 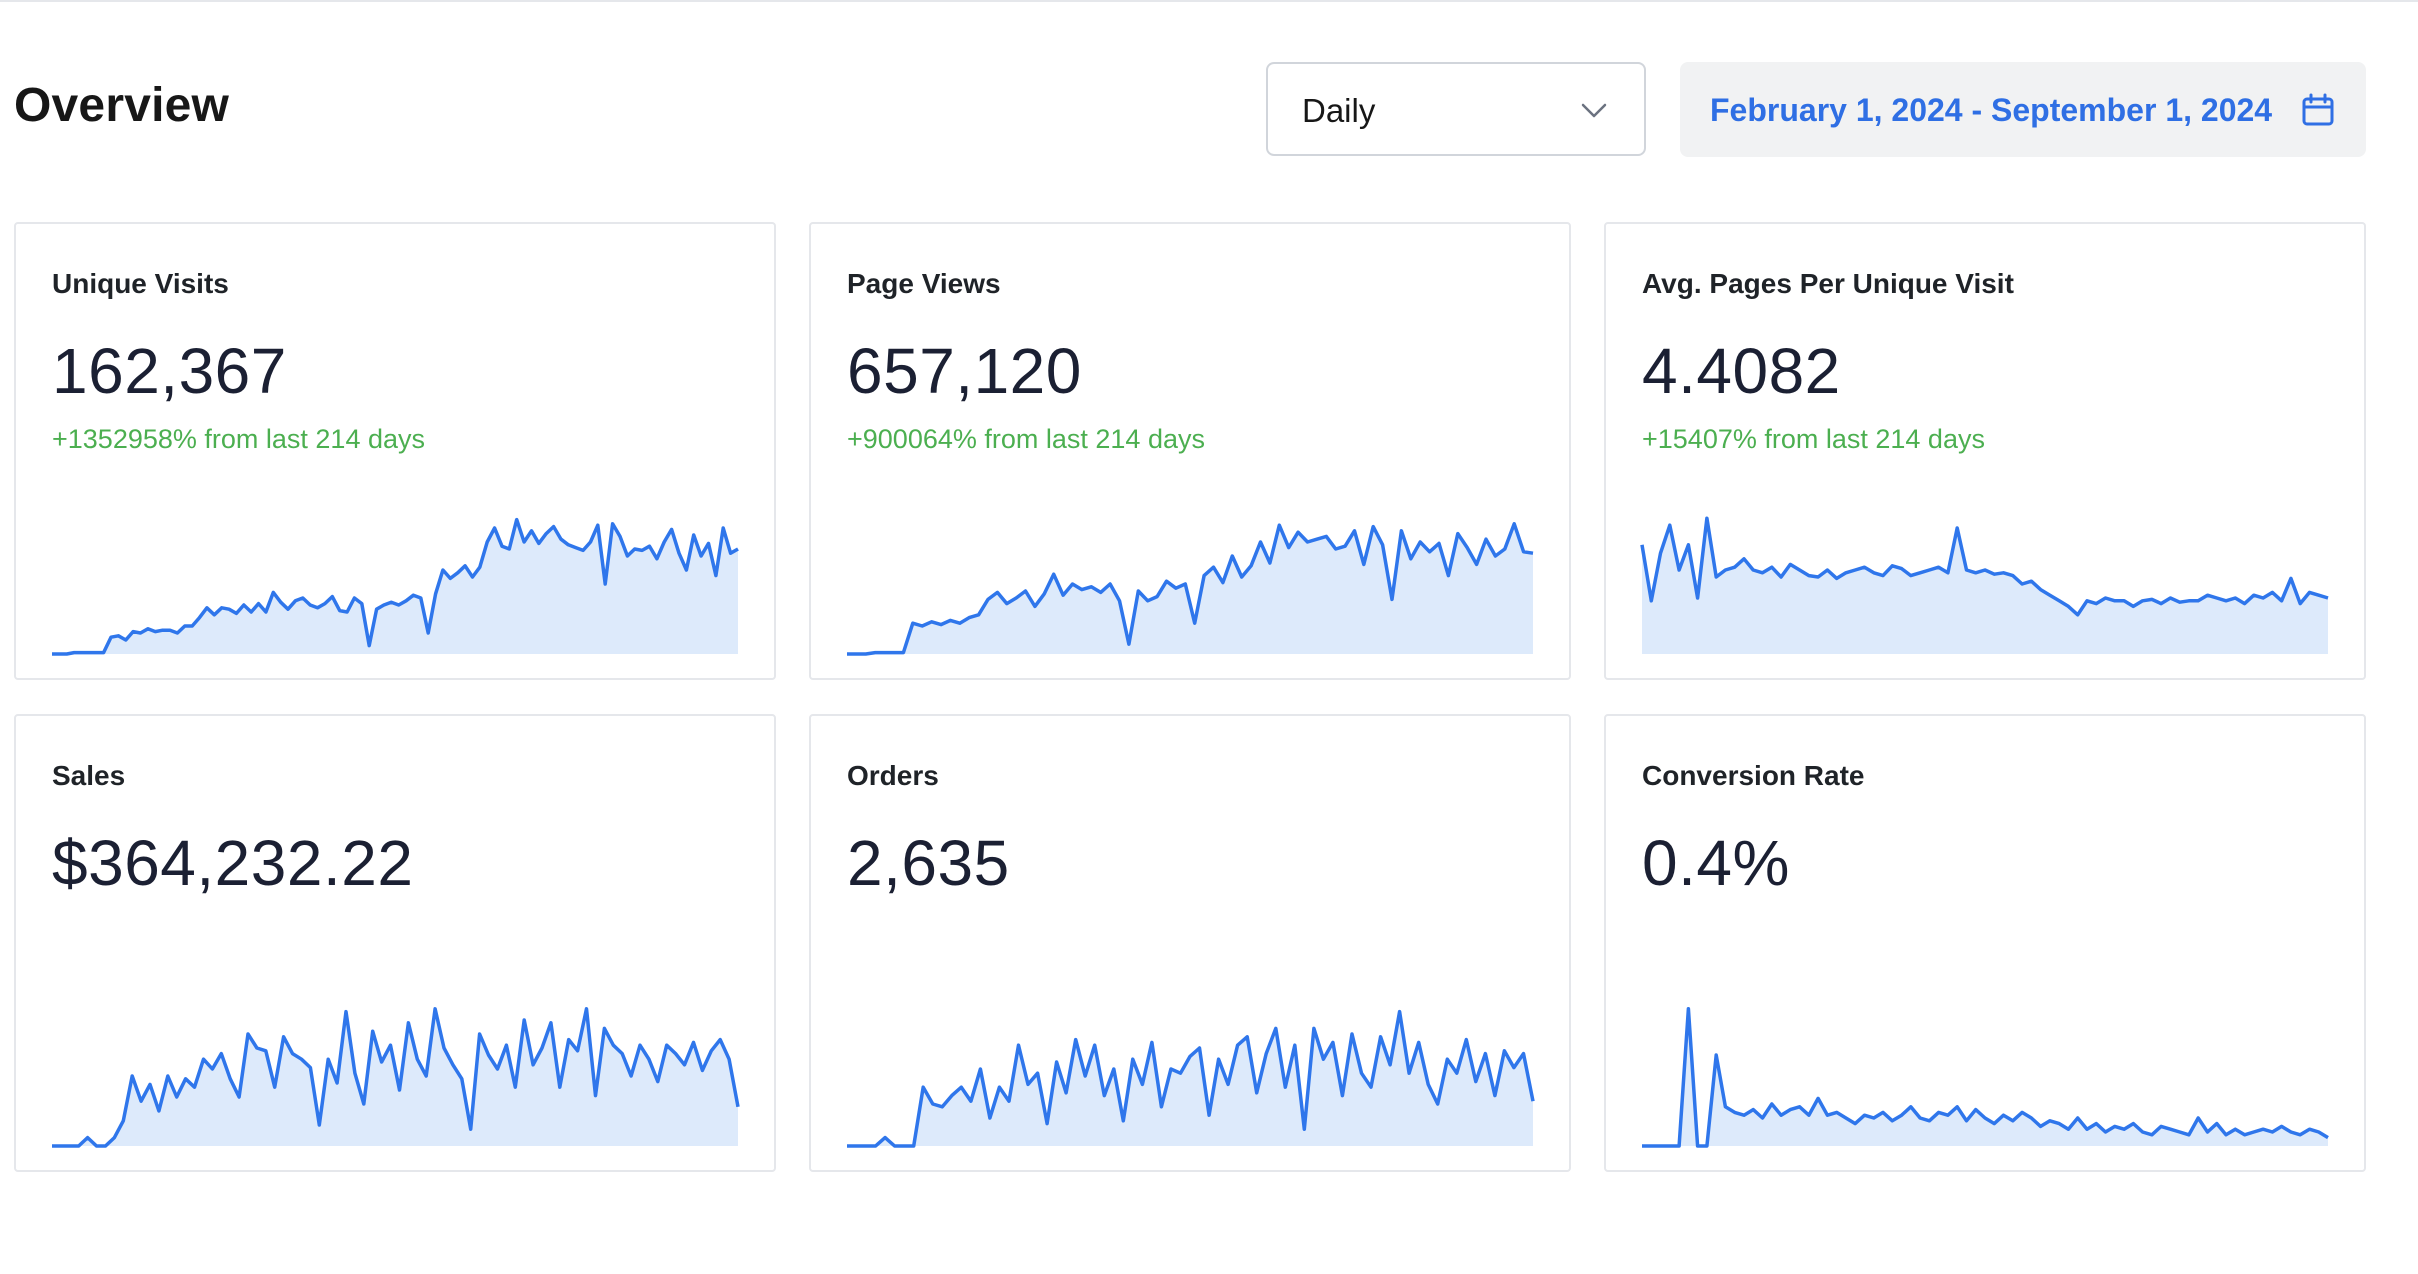 I want to click on card-value: 162,367, so click(x=169, y=371).